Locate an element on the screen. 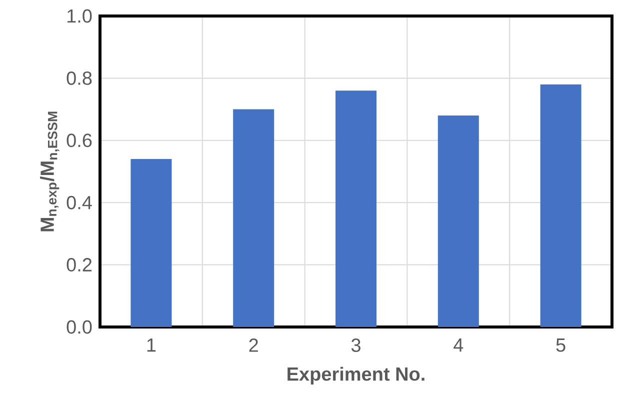 The width and height of the screenshot is (619, 417). y-tick-label: 0.2 is located at coordinates (79, 265).